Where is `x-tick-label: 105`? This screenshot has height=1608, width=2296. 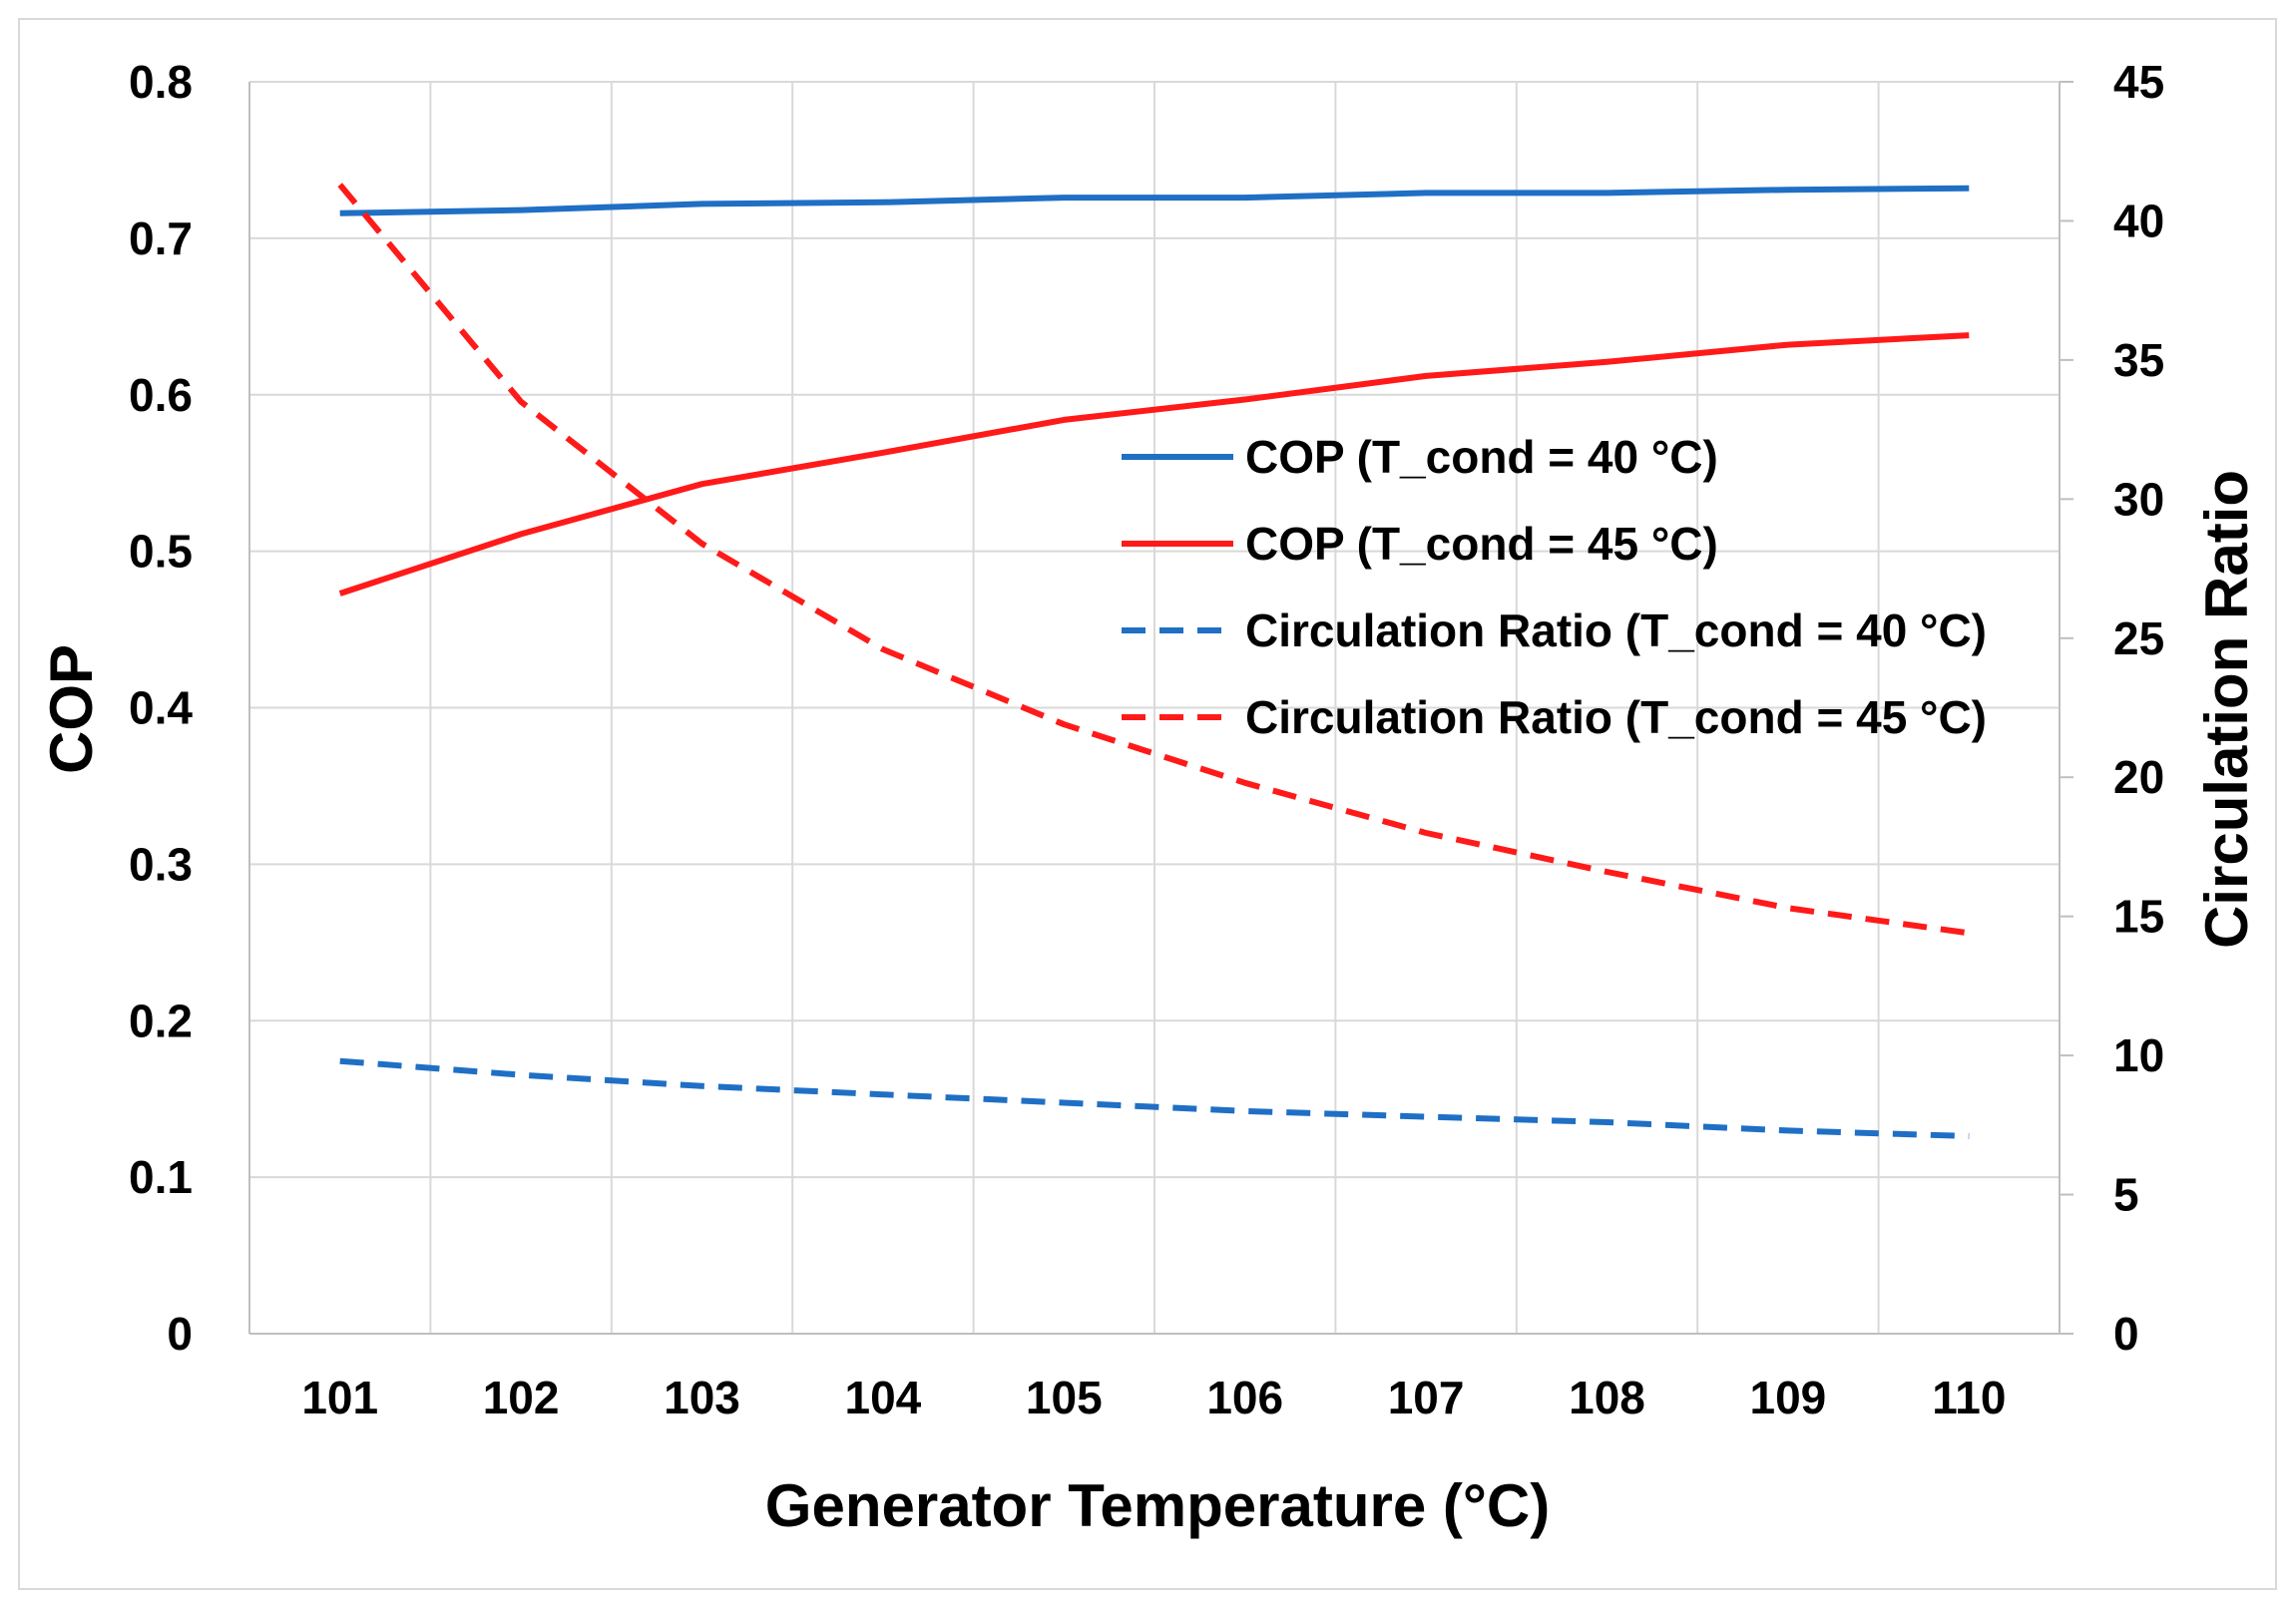
x-tick-label: 105 is located at coordinates (1064, 1397).